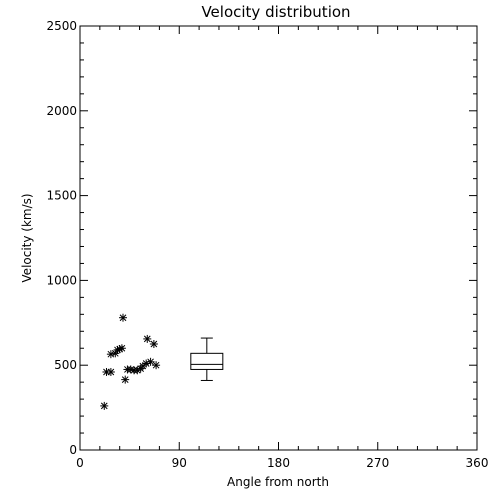  Describe the element at coordinates (278, 482) in the screenshot. I see `x-axis-label: Angle from north` at that location.